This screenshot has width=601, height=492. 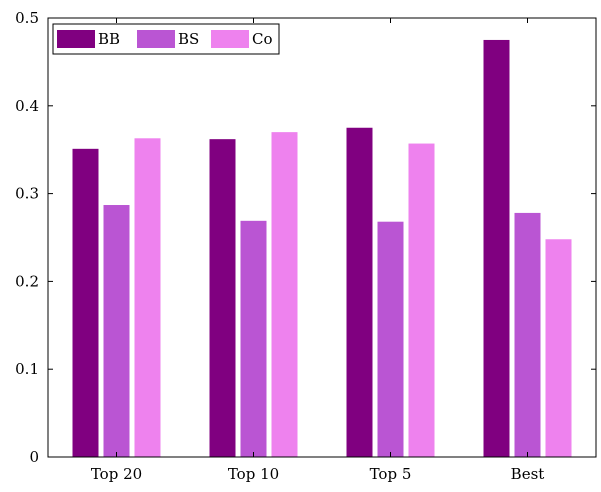 What do you see at coordinates (391, 474) in the screenshot?
I see `x-tick-label: Top 5` at bounding box center [391, 474].